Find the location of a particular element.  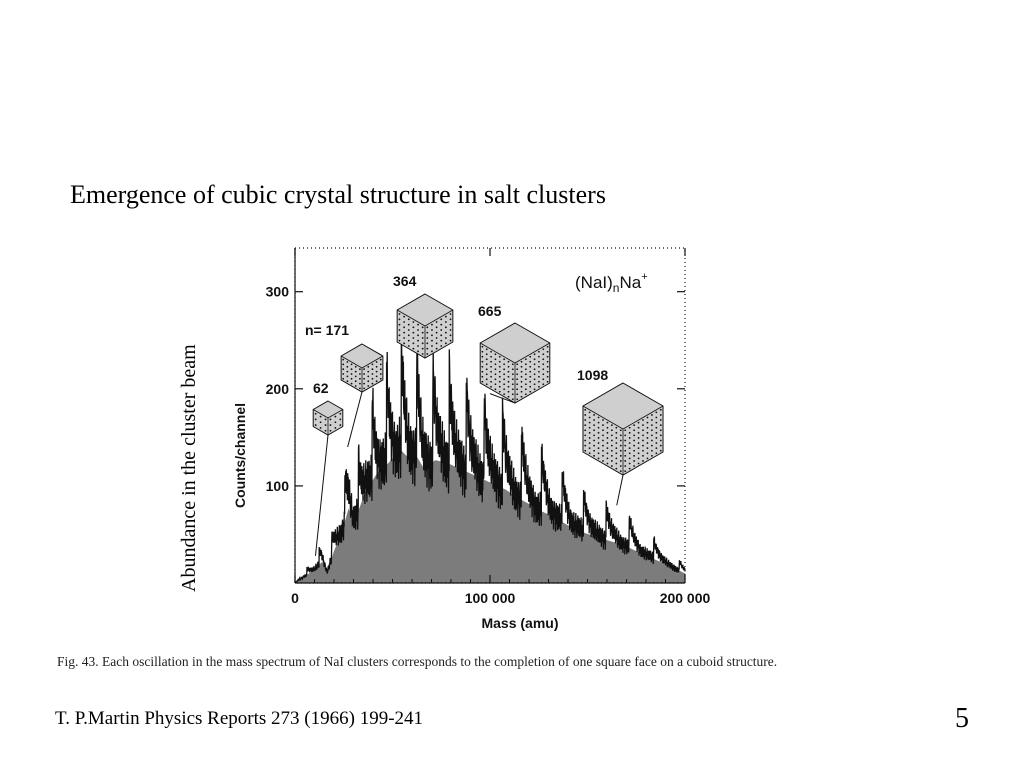

y-tick-label: 100 is located at coordinates (278, 486).